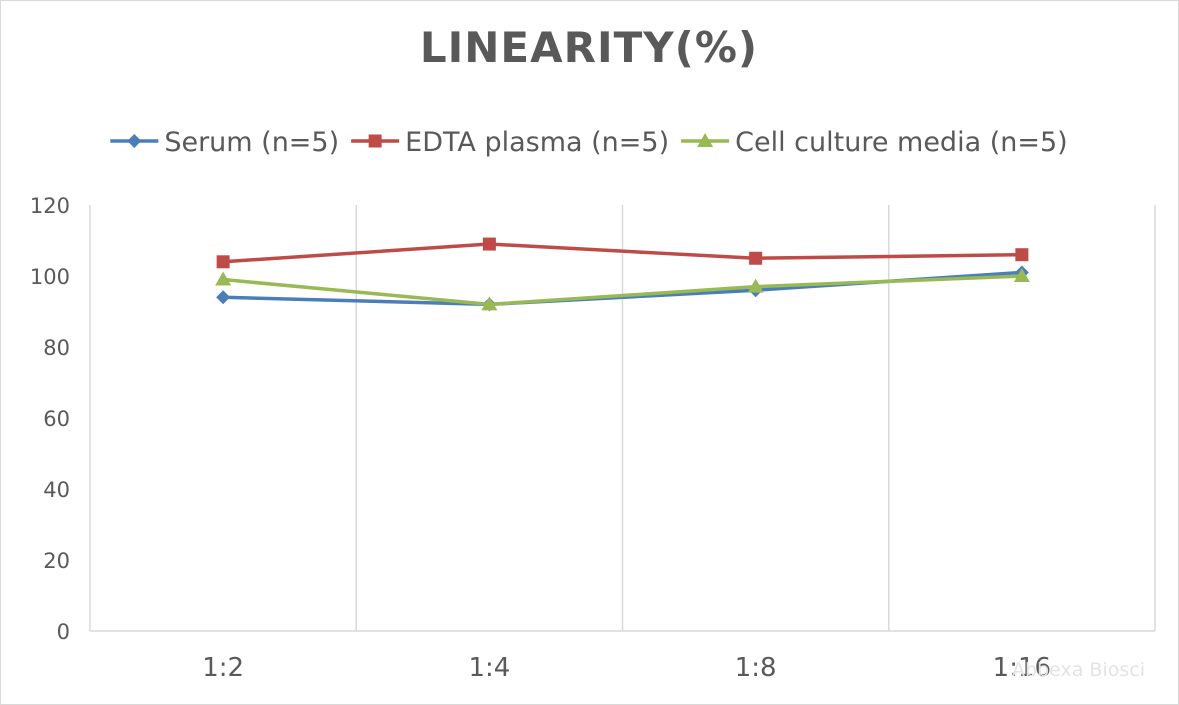 This screenshot has height=705, width=1179. What do you see at coordinates (56, 490) in the screenshot?
I see `y-tick-label: 40` at bounding box center [56, 490].